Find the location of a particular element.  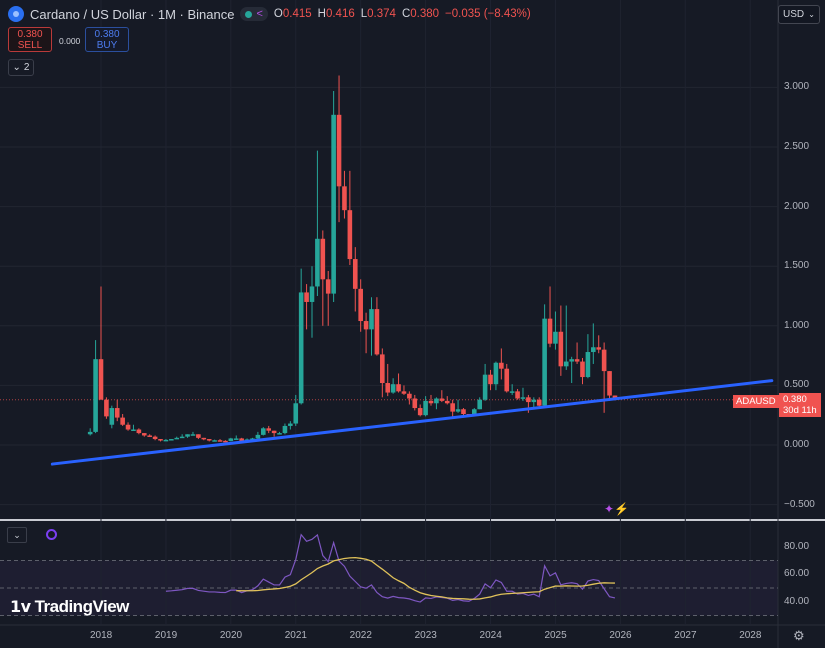

market-open-icon is located at coordinates (249, 14).